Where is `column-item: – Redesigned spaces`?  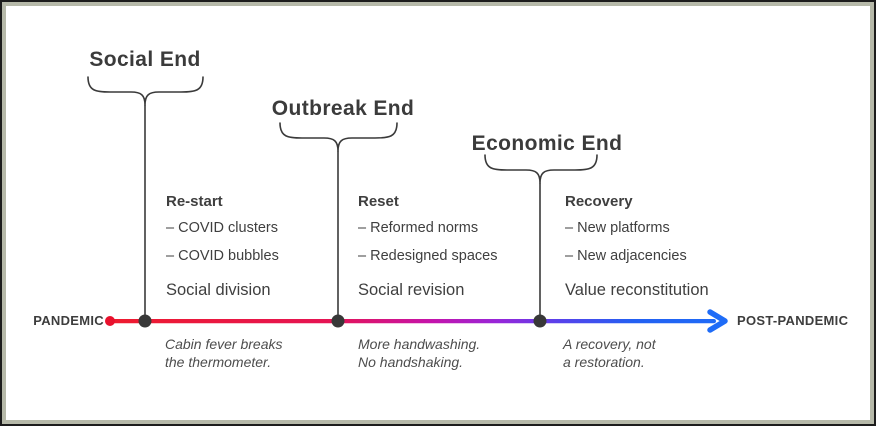
column-item: – Redesigned spaces is located at coordinates (428, 256).